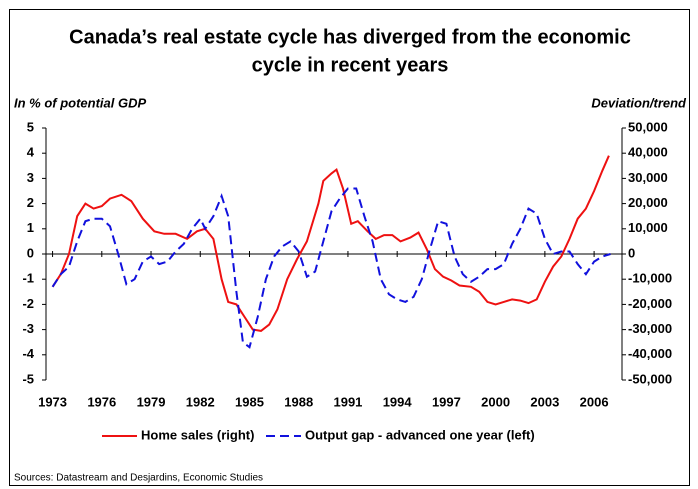 Image resolution: width=698 pixels, height=489 pixels. Describe the element at coordinates (648, 202) in the screenshot. I see `y2-tick-label: 20,000` at that location.